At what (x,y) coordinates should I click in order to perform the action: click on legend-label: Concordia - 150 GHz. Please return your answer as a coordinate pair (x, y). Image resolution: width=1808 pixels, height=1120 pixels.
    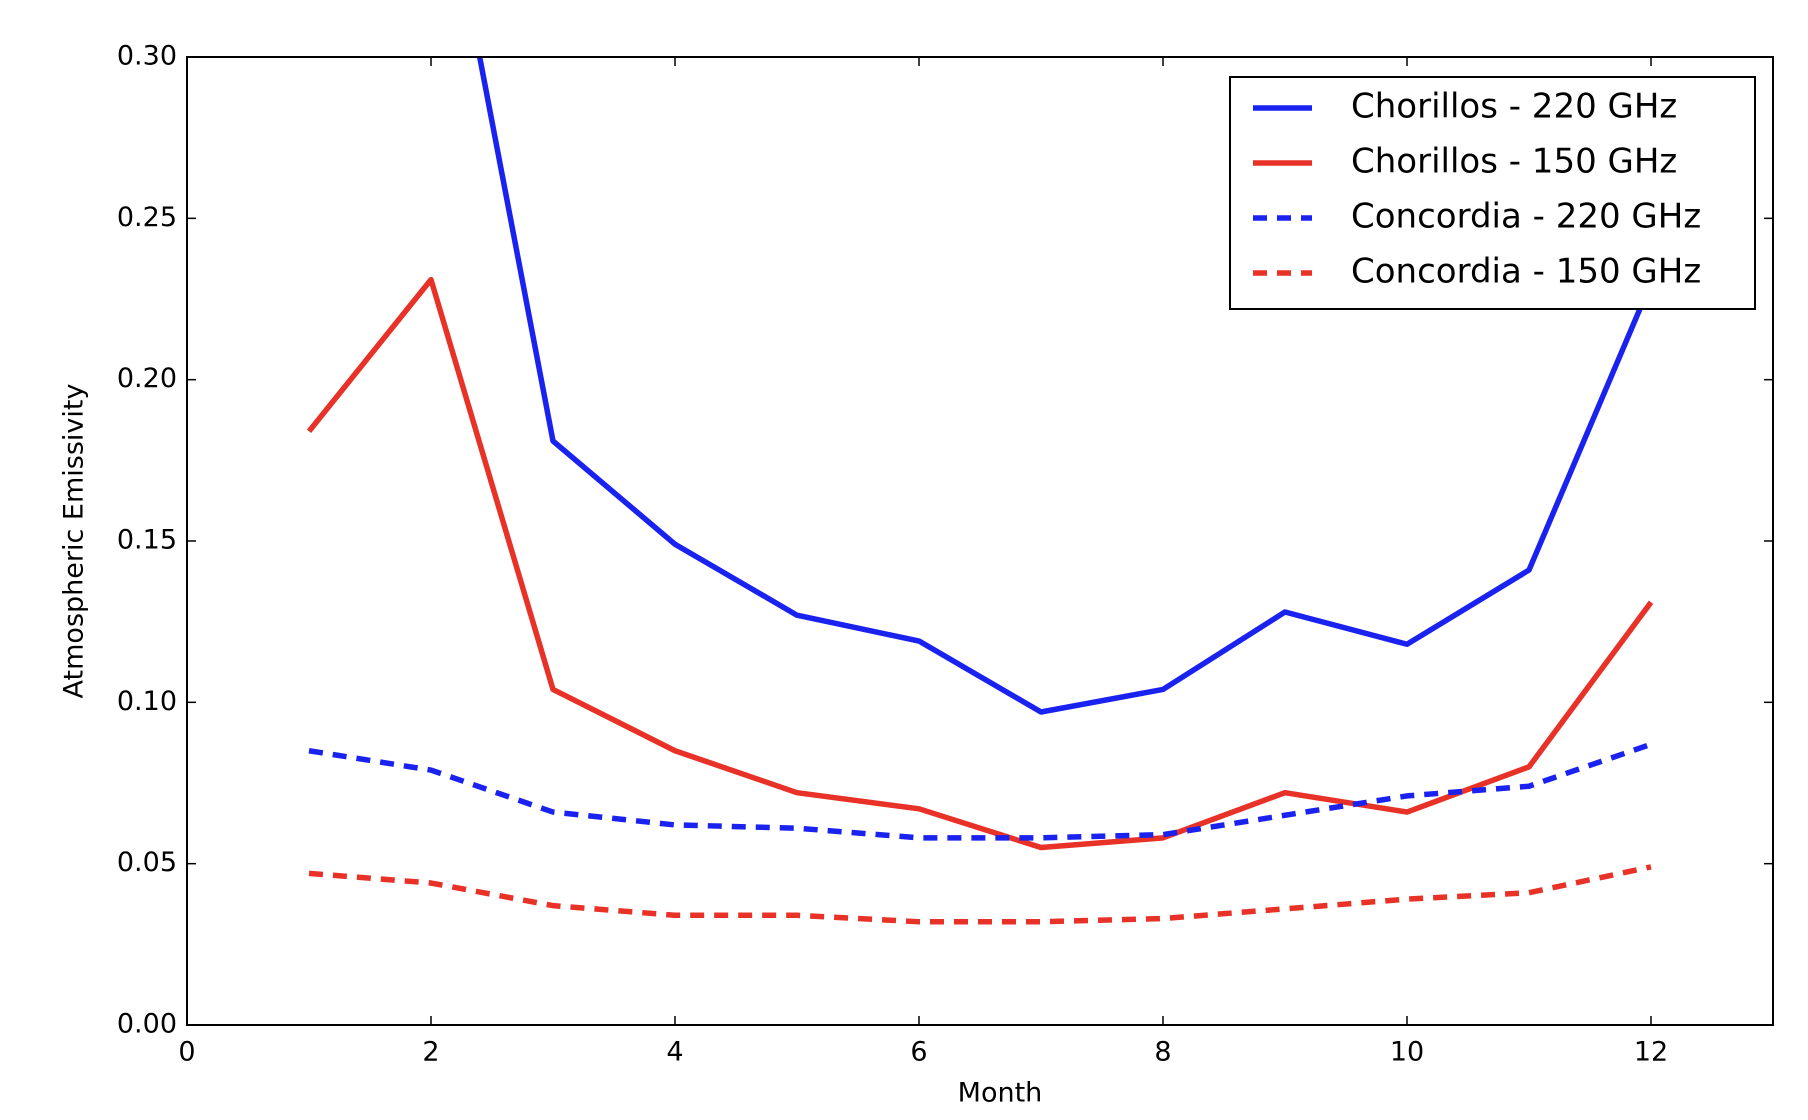
    Looking at the image, I should click on (1526, 272).